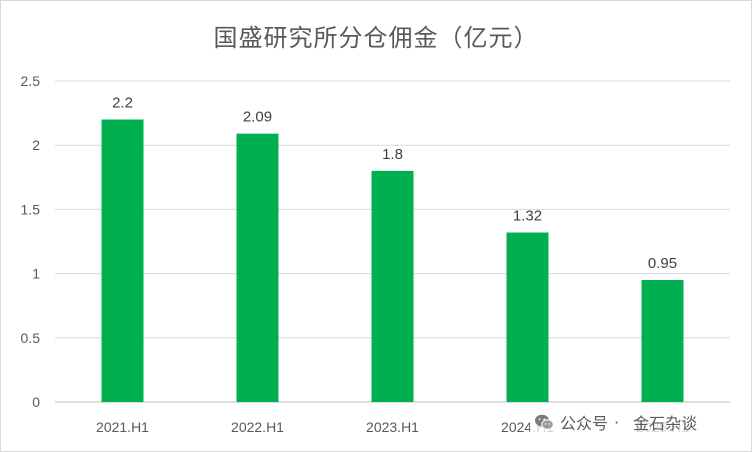 The height and width of the screenshot is (452, 752). Describe the element at coordinates (257, 117) in the screenshot. I see `data-label: 2.09` at that location.